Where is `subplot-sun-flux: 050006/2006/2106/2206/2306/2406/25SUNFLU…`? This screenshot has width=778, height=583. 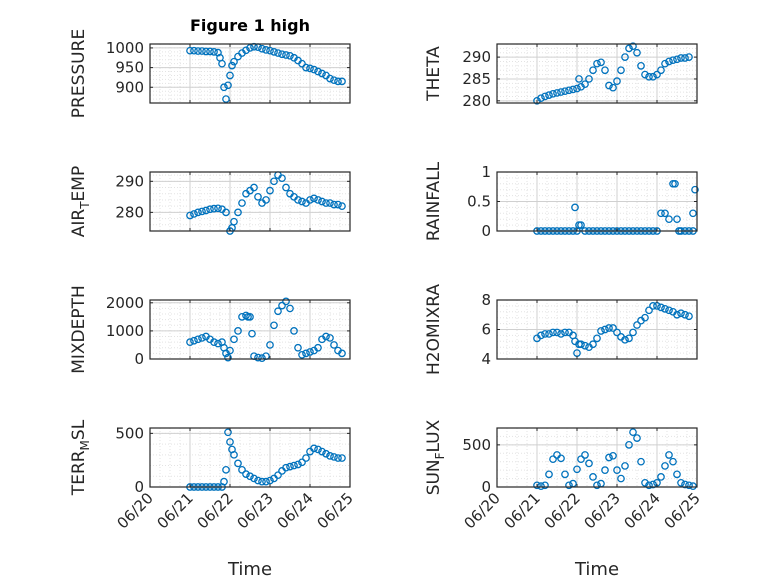 subplot-sun-flux: 050006/2006/2106/2206/2306/2406/25SUNFLU… is located at coordinates (564, 499).